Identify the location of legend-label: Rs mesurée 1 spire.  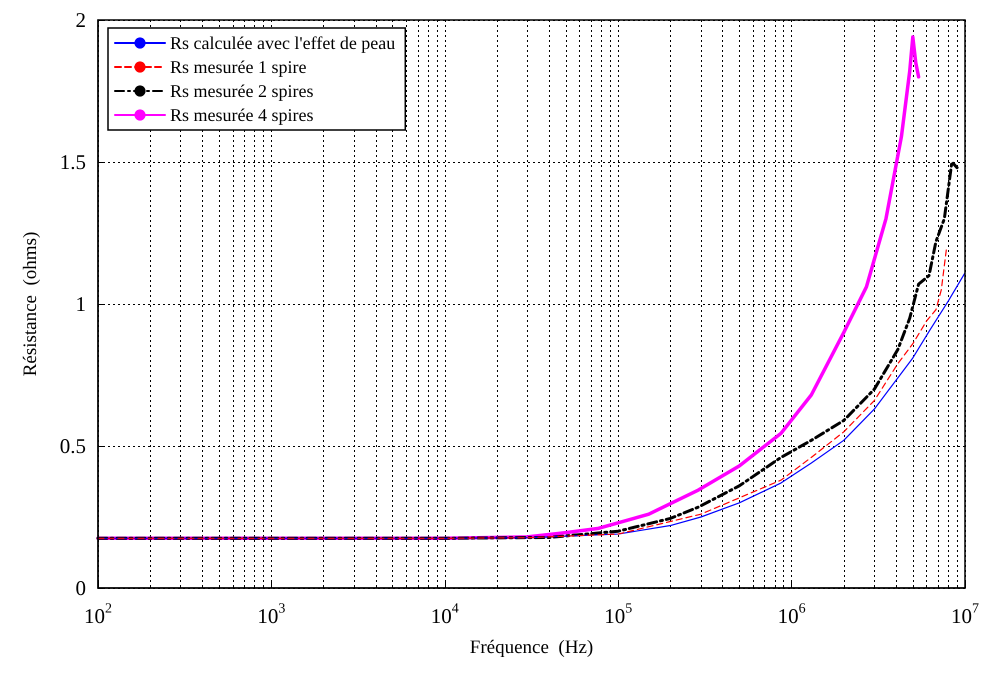
(238, 67).